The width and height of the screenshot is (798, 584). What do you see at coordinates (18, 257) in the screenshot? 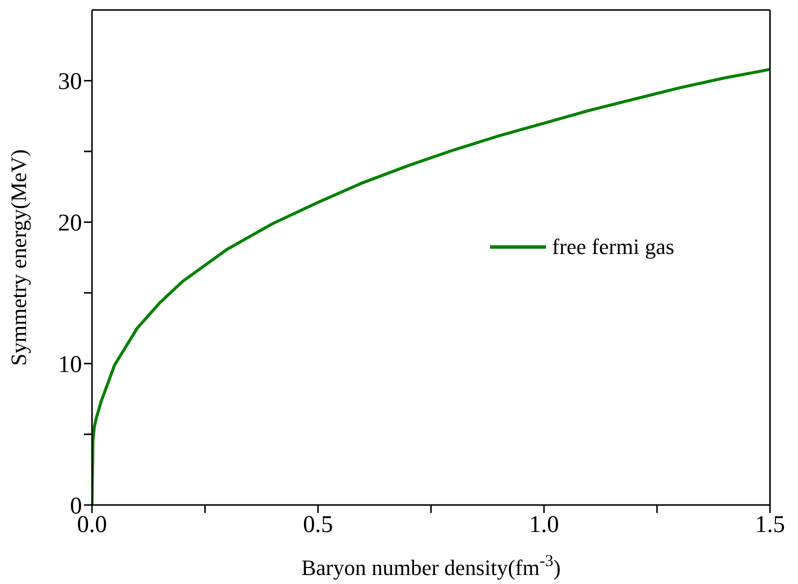
I see `y-axis-title: Symmetry energy(MeV)` at bounding box center [18, 257].